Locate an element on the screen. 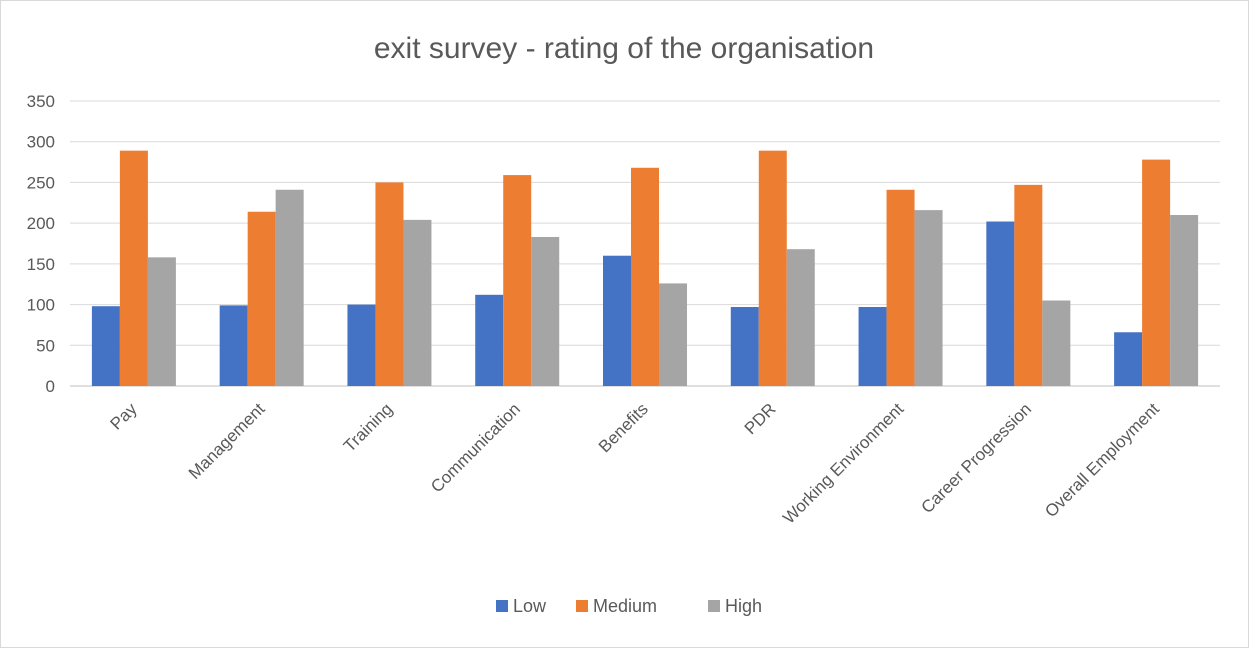 This screenshot has width=1249, height=648. bar-high-communication is located at coordinates (545, 311).